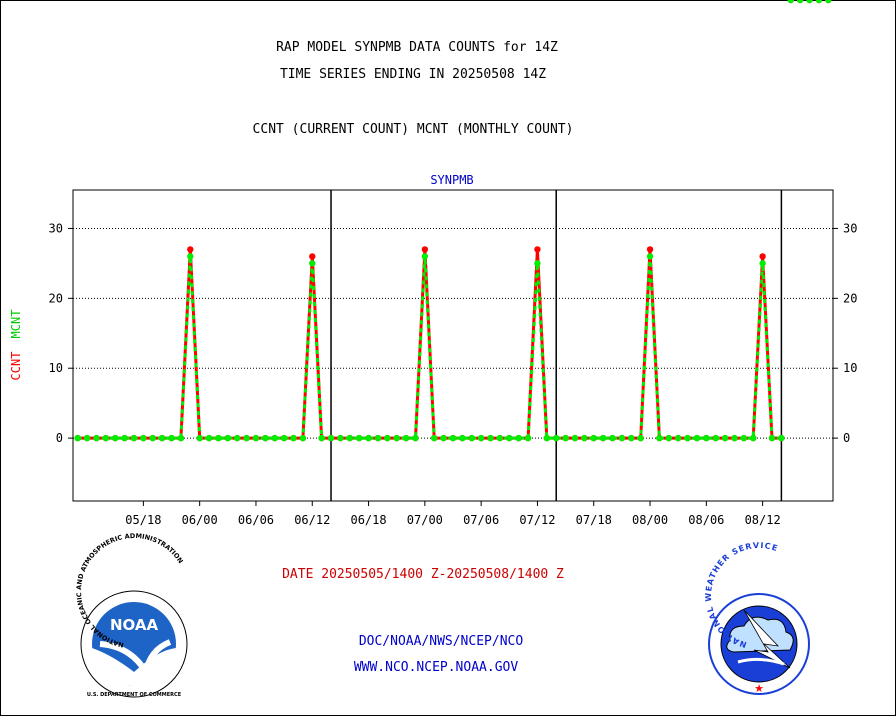 This screenshot has height=716, width=896. What do you see at coordinates (757, 618) in the screenshot?
I see `nws-logo: NATIONAL WEATHER SERVICE ★` at bounding box center [757, 618].